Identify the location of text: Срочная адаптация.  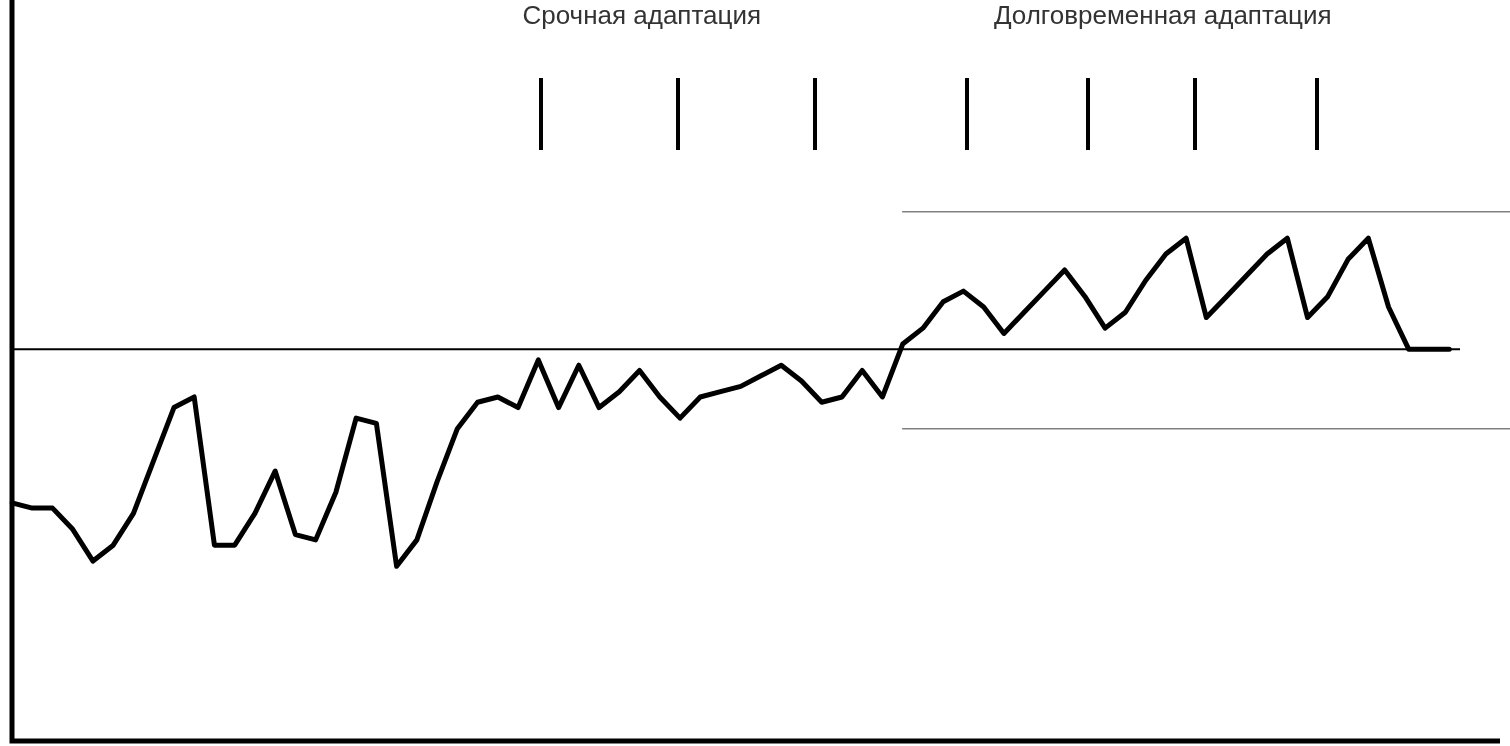
(642, 15).